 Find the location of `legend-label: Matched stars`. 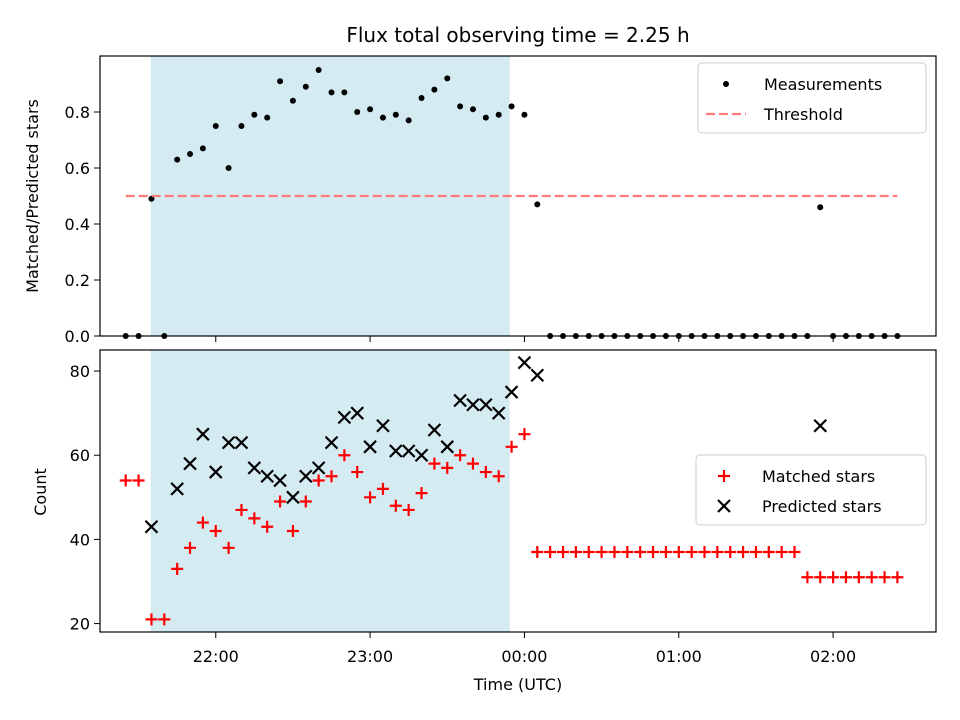

legend-label: Matched stars is located at coordinates (818, 476).